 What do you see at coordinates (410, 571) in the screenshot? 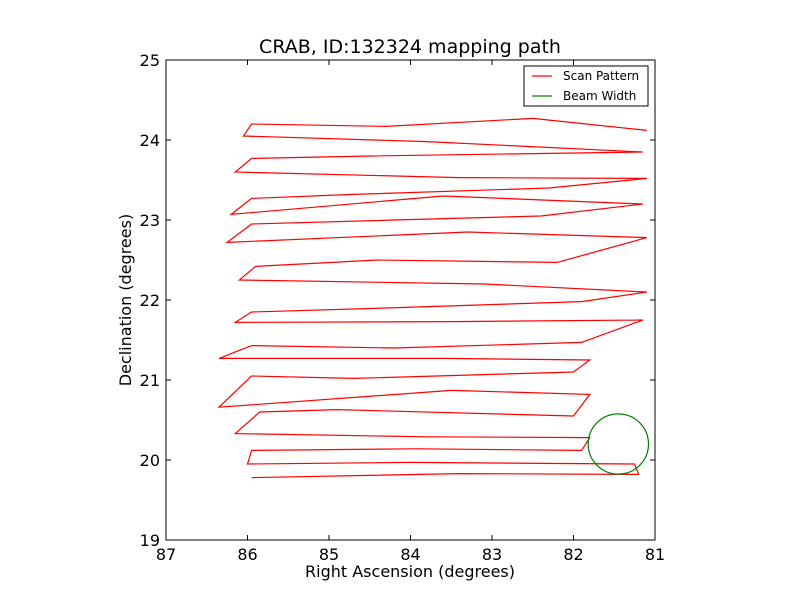
I see `x-axis-title: Right Ascension (degrees)` at bounding box center [410, 571].